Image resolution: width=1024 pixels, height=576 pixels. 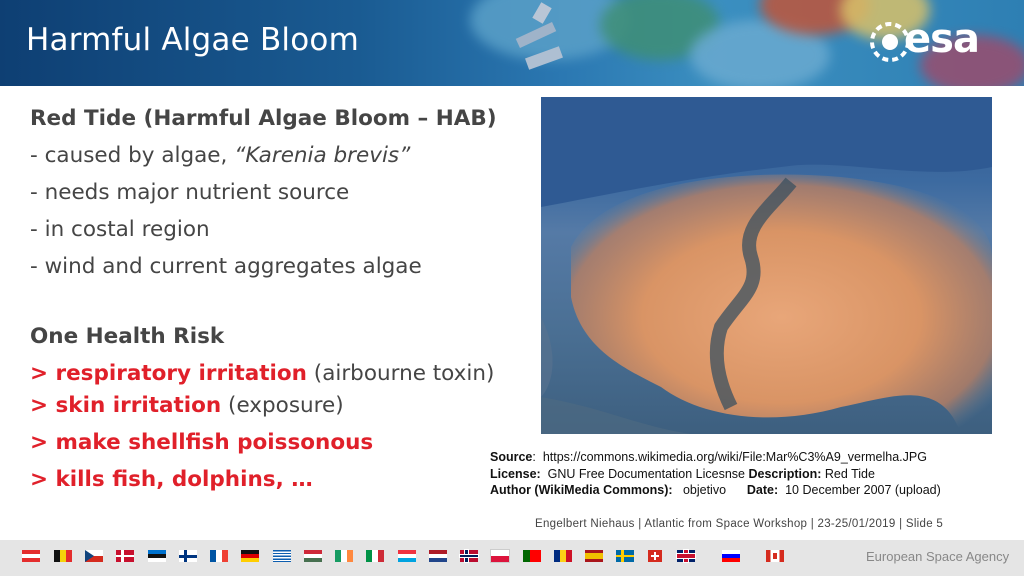 What do you see at coordinates (762, 490) in the screenshot?
I see `caption-date-label: Date:` at bounding box center [762, 490].